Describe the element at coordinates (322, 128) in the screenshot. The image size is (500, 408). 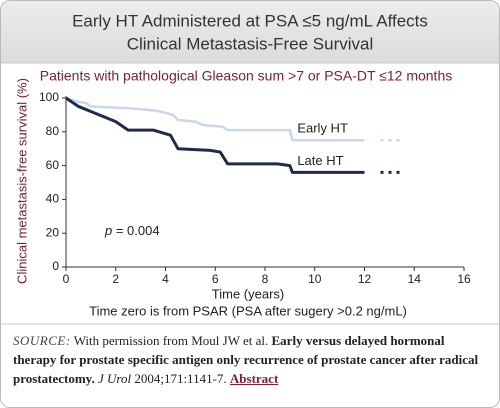
I see `series-label: Early HT` at that location.